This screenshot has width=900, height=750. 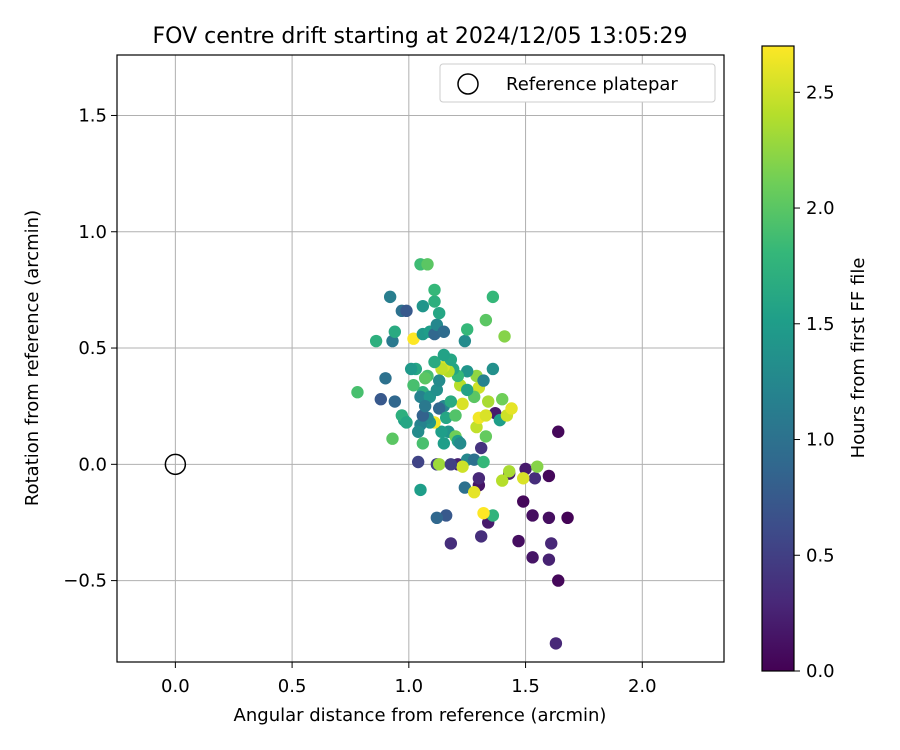 What do you see at coordinates (592, 84) in the screenshot?
I see `legend-entry-reference: Reference platepar` at bounding box center [592, 84].